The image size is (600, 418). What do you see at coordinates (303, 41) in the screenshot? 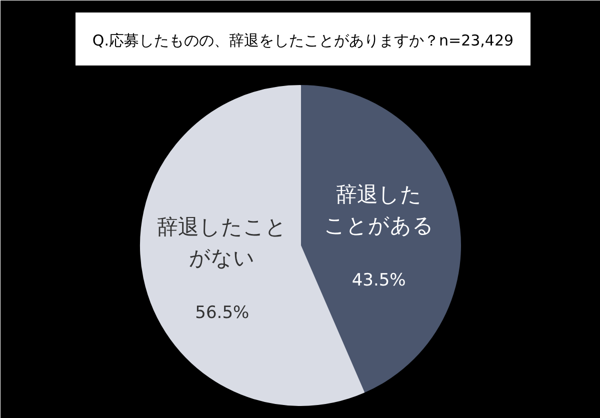
I see `chart-title: Q.応募したものの、辞退をしたことがありますか？n=23,429` at bounding box center [303, 41].